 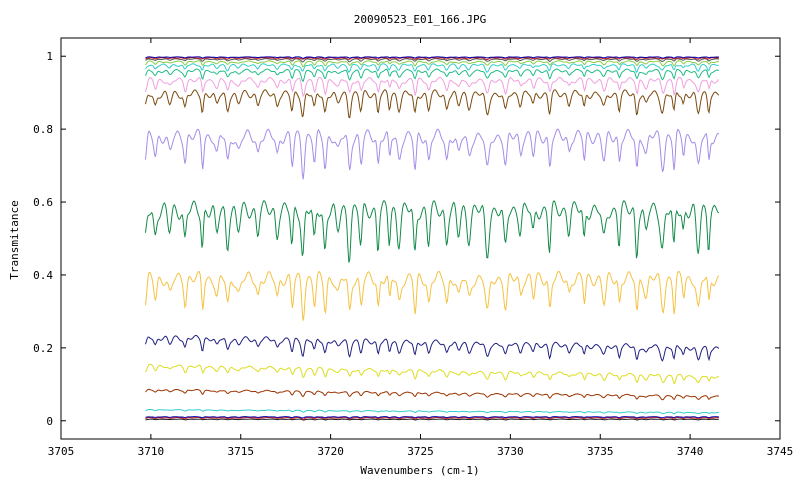 What do you see at coordinates (43, 348) in the screenshot?
I see `y-tick-label: 0.2` at bounding box center [43, 348].